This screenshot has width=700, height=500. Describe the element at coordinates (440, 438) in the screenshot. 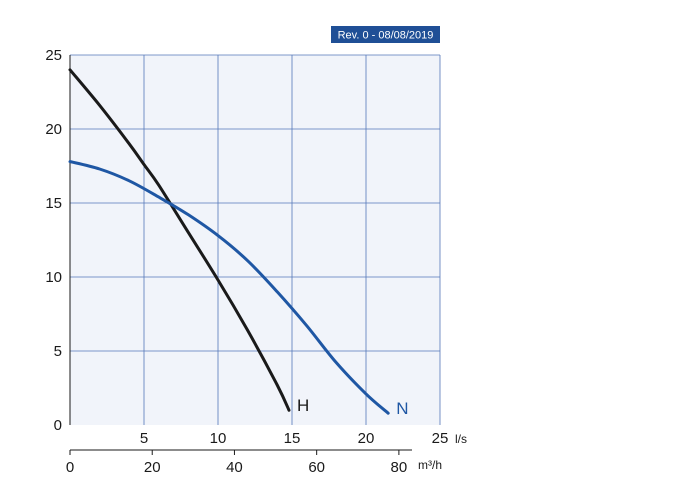

I see `x-tick-label: 25` at that location.